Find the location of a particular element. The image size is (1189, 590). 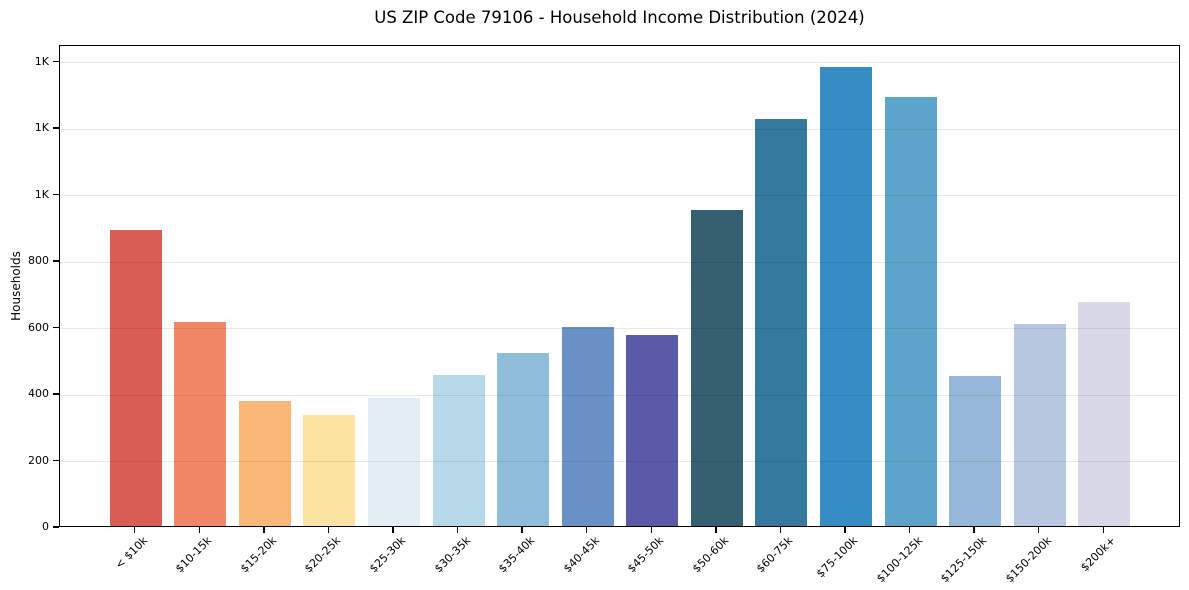

y-tick-label: 0 is located at coordinates (45, 526).